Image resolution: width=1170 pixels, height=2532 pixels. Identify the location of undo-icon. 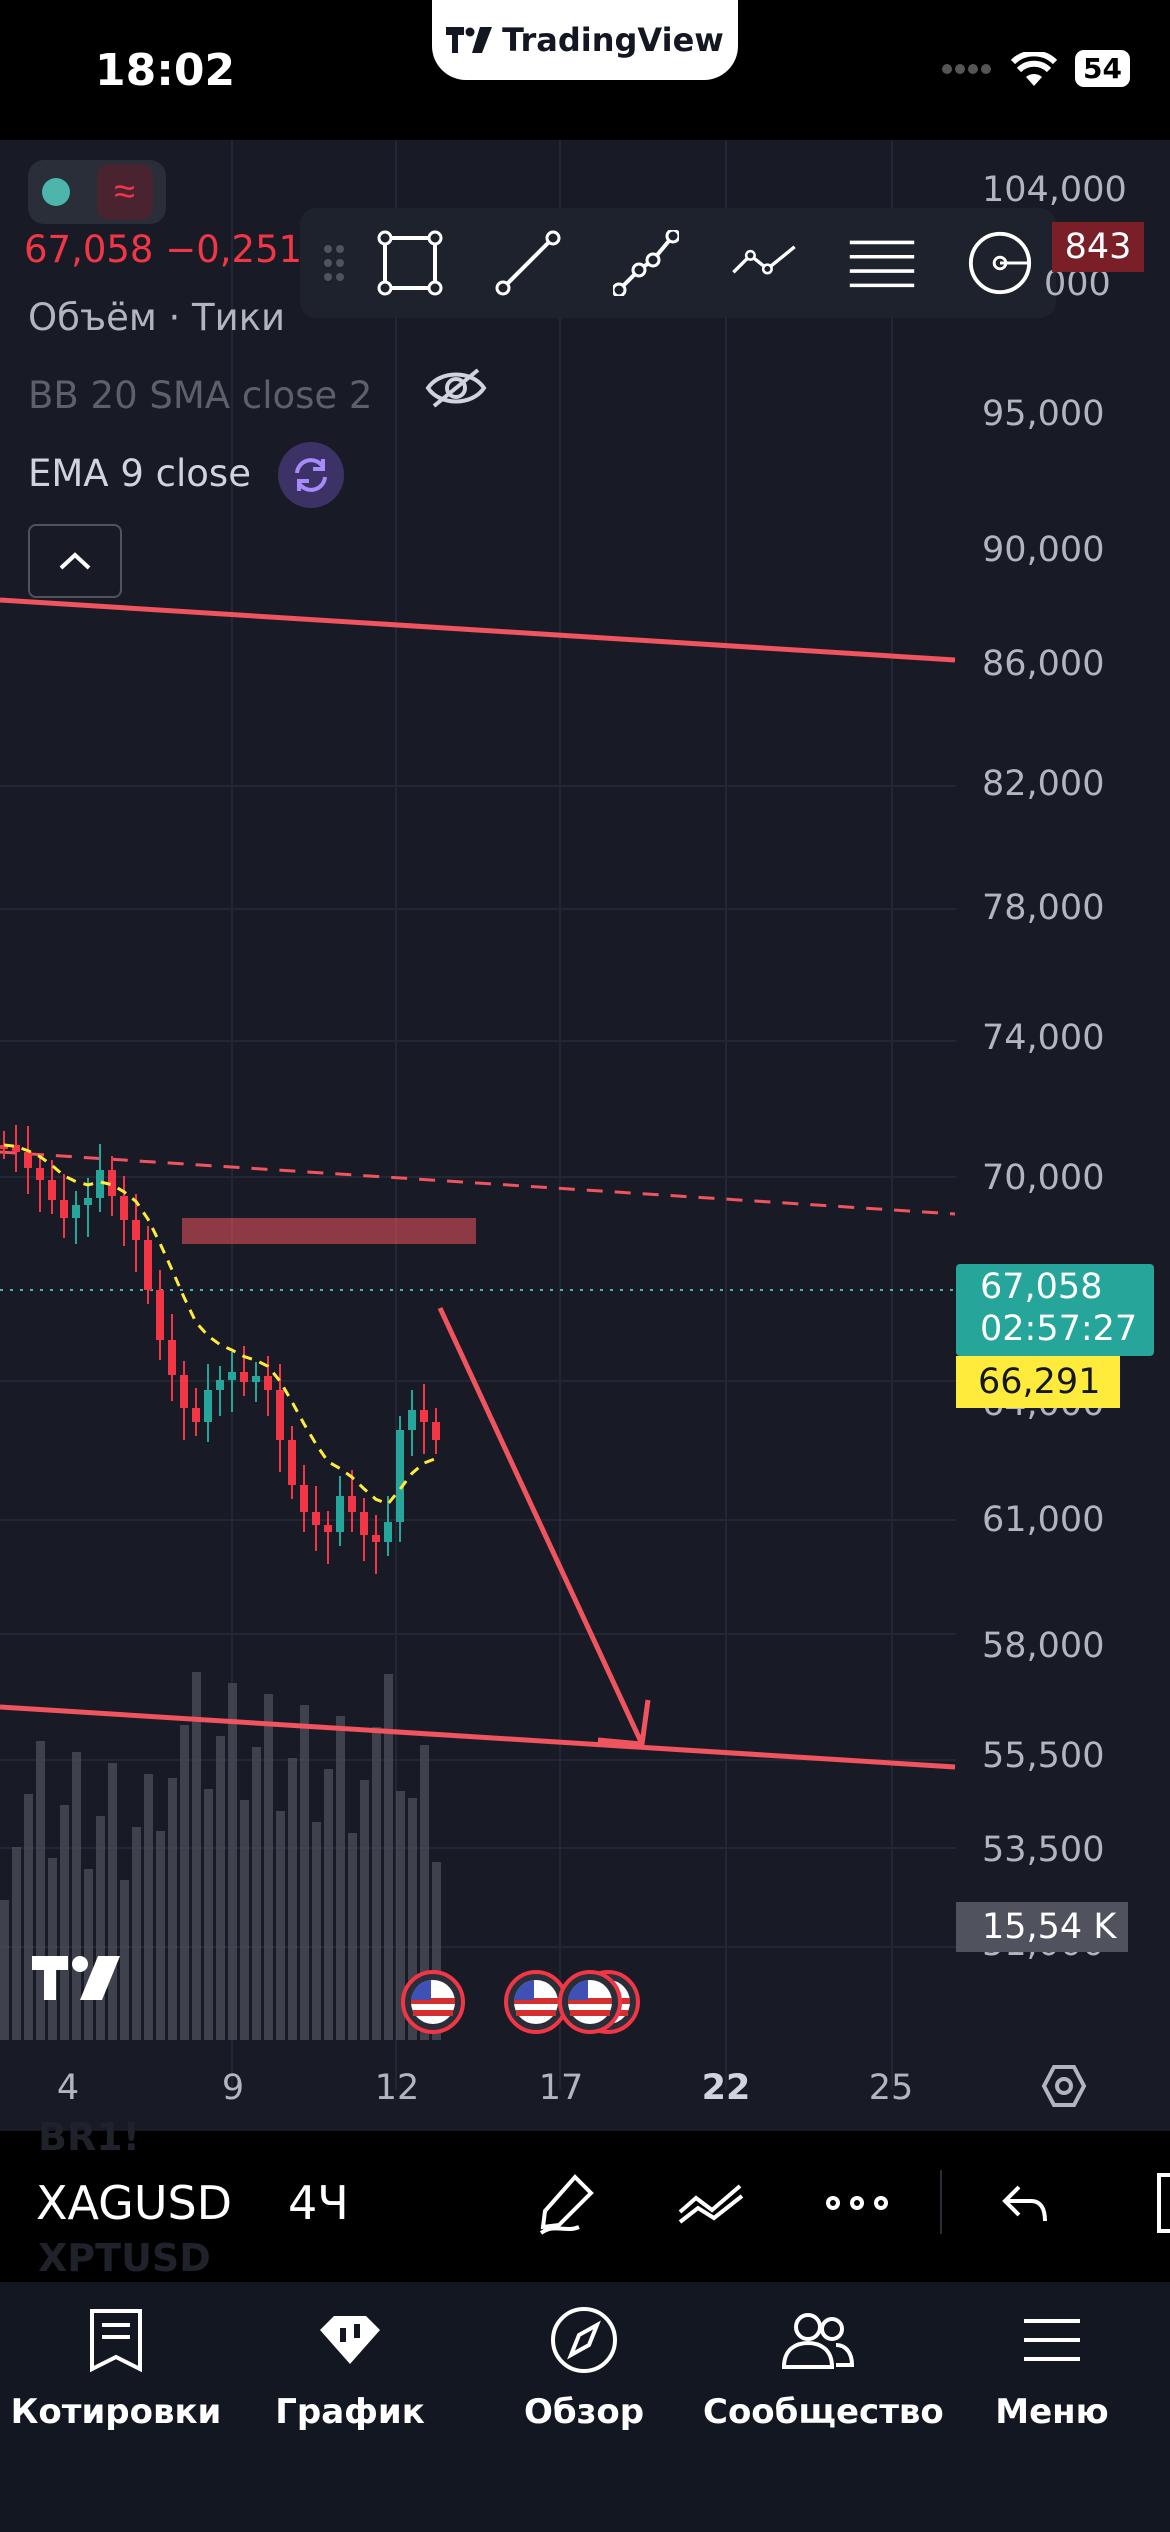
(1025, 2203).